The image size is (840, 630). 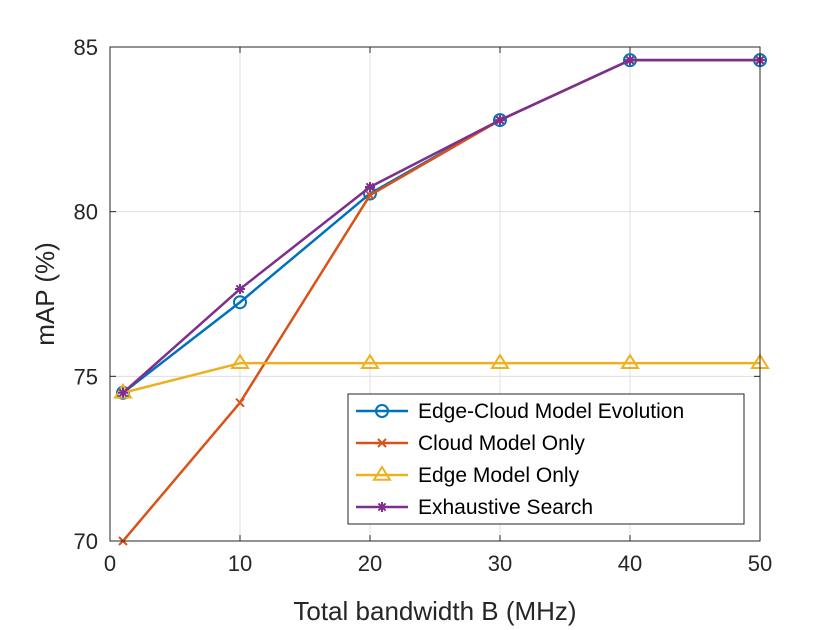 I want to click on legend-label: Edge-Cloud Model Evolution, so click(x=551, y=411).